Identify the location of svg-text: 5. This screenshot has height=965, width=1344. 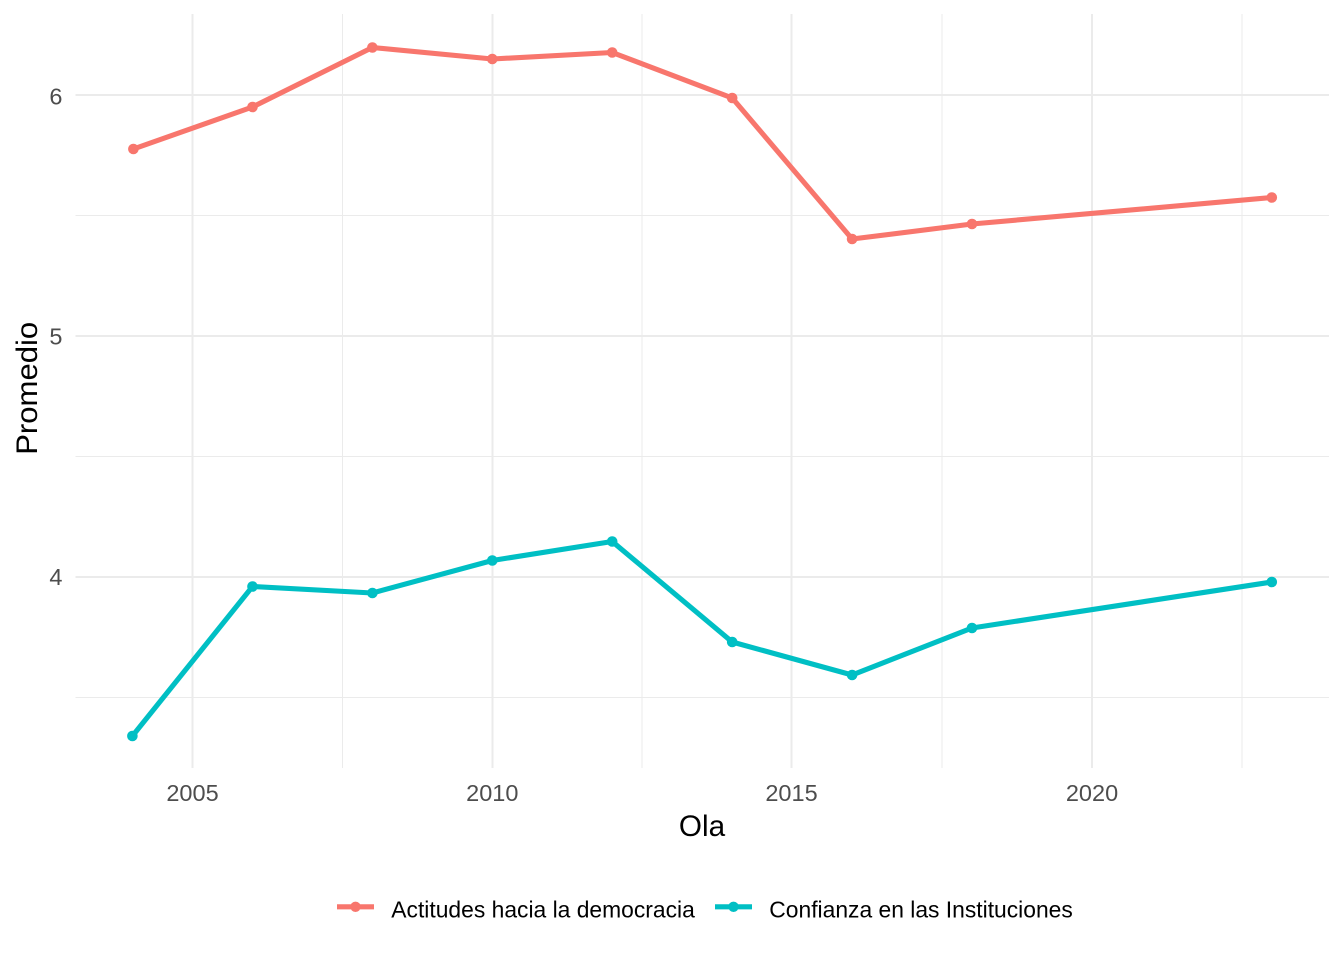
(55, 337).